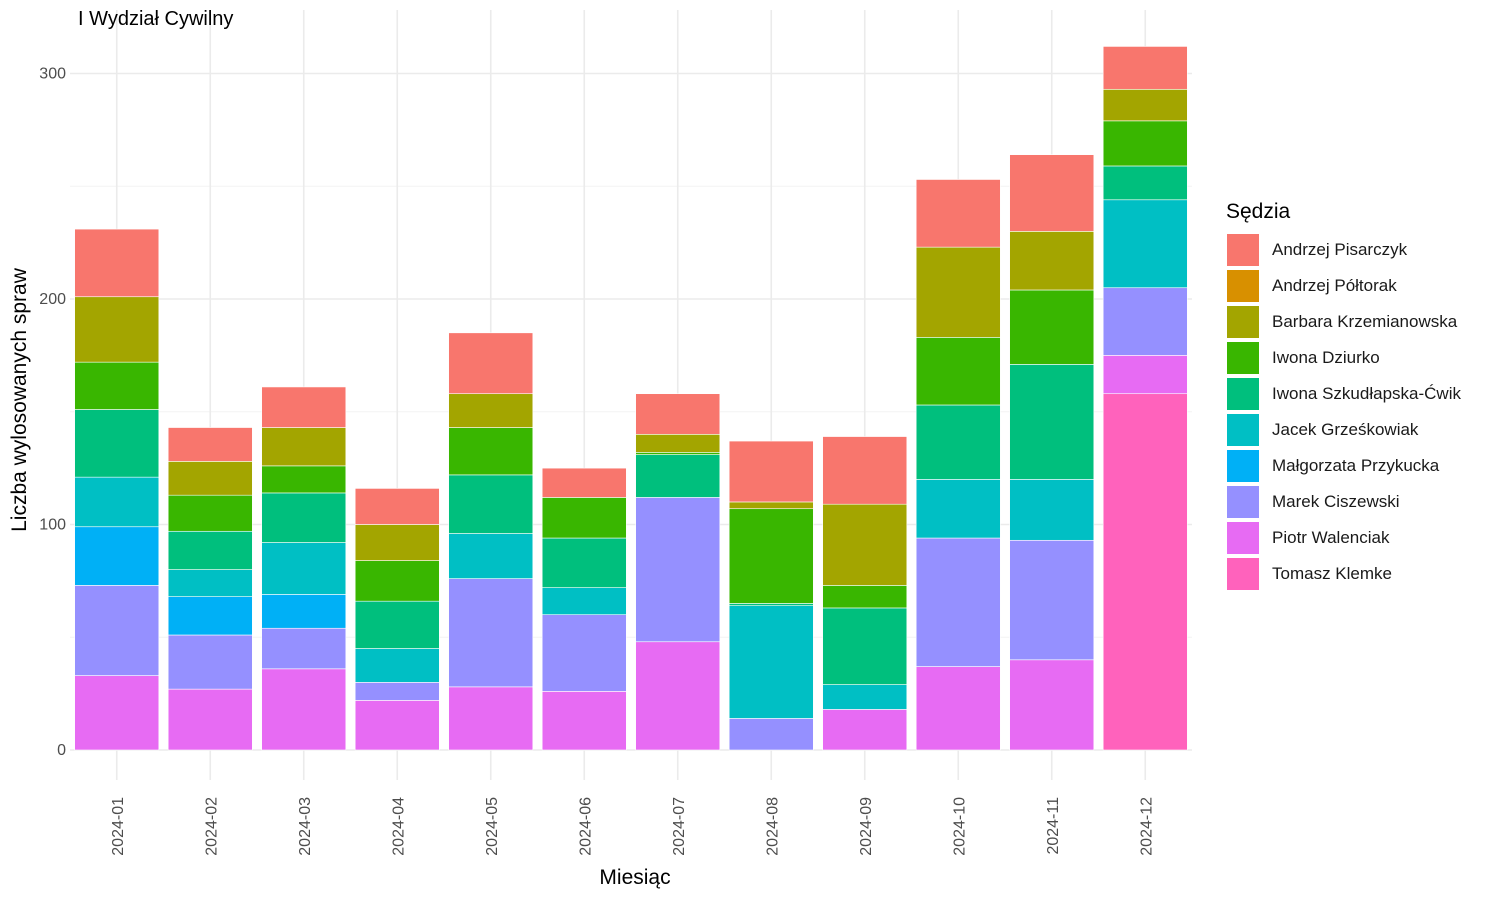  I want to click on legend-label: Iwona Szkudłapska-Ćwik, so click(1366, 393).